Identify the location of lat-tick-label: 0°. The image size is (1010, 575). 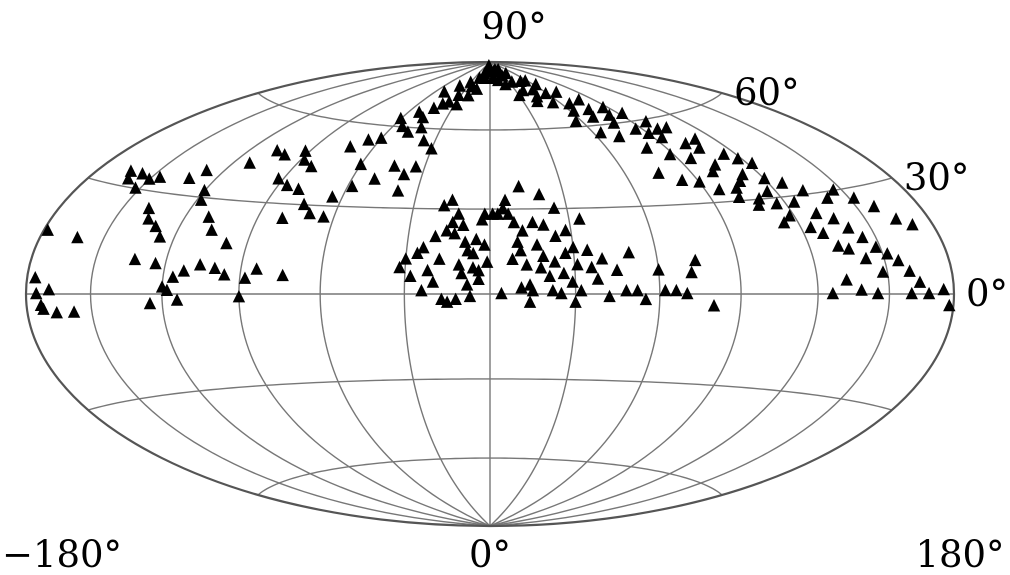
(987, 293).